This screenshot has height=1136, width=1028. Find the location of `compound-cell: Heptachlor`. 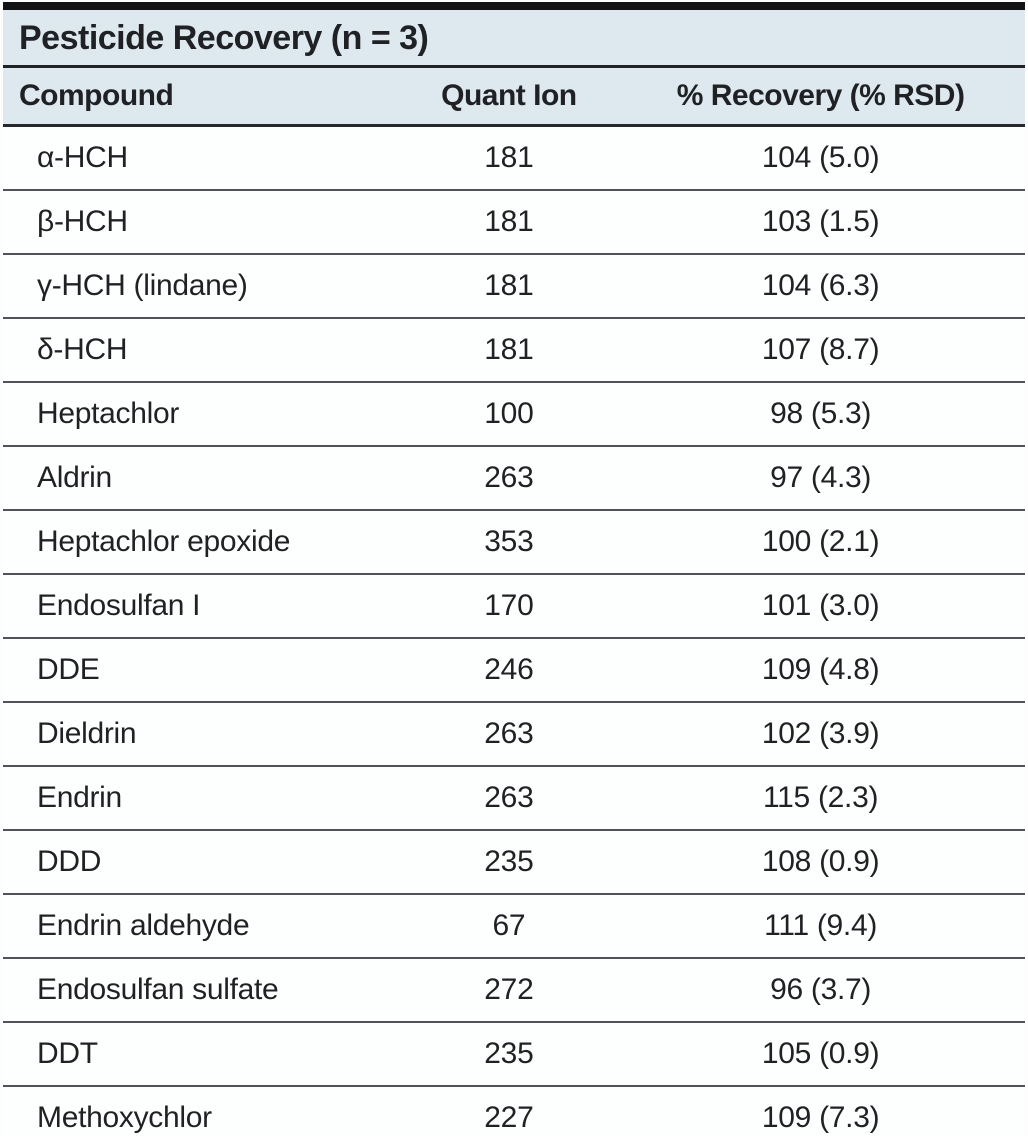

compound-cell: Heptachlor is located at coordinates (202, 414).